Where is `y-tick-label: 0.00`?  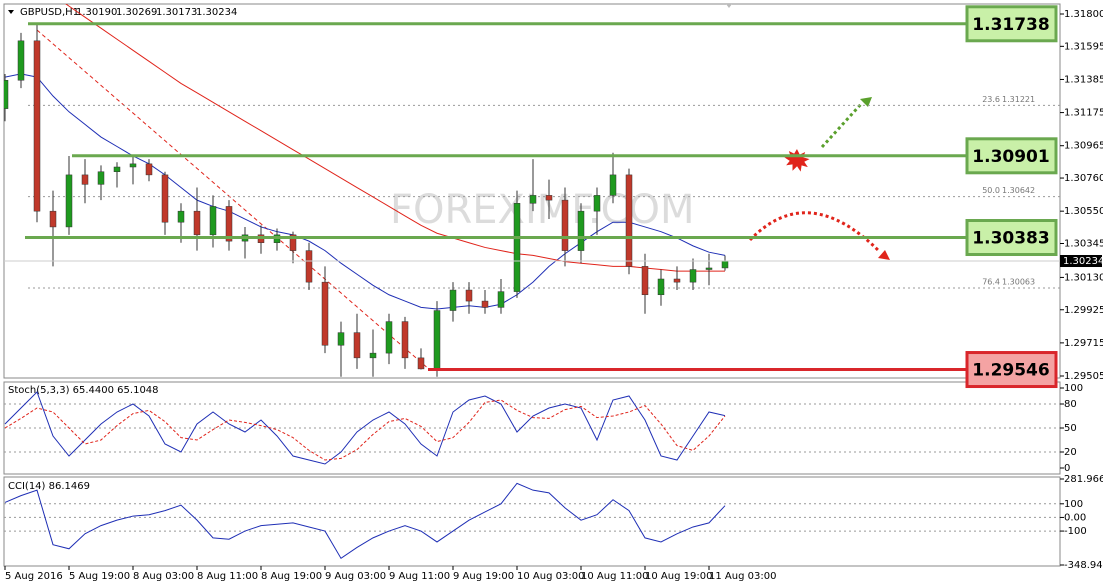 y-tick-label: 0.00 is located at coordinates (1075, 517).